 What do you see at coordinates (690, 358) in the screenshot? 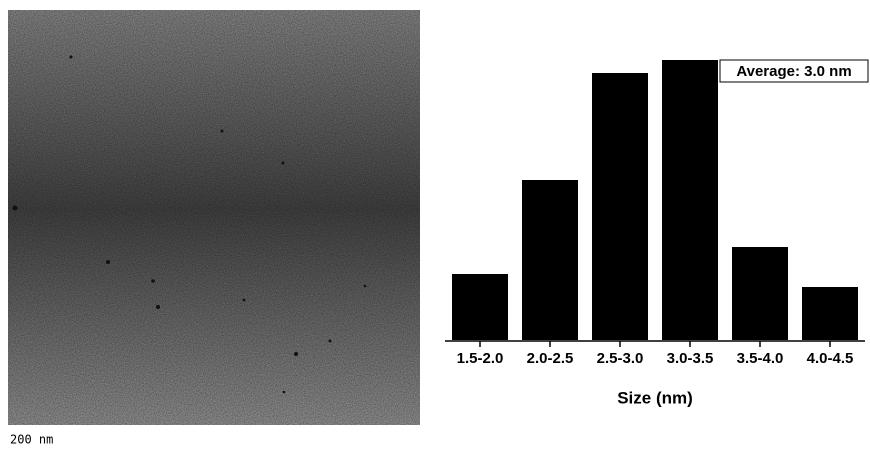
I see `x-tick-label: 3.0-3.5` at bounding box center [690, 358].